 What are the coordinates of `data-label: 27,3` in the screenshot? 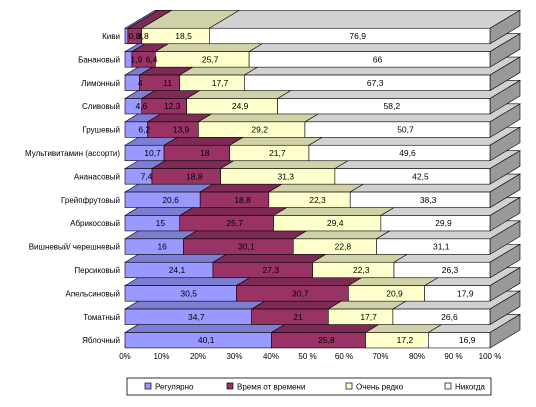 It's located at (271, 270).